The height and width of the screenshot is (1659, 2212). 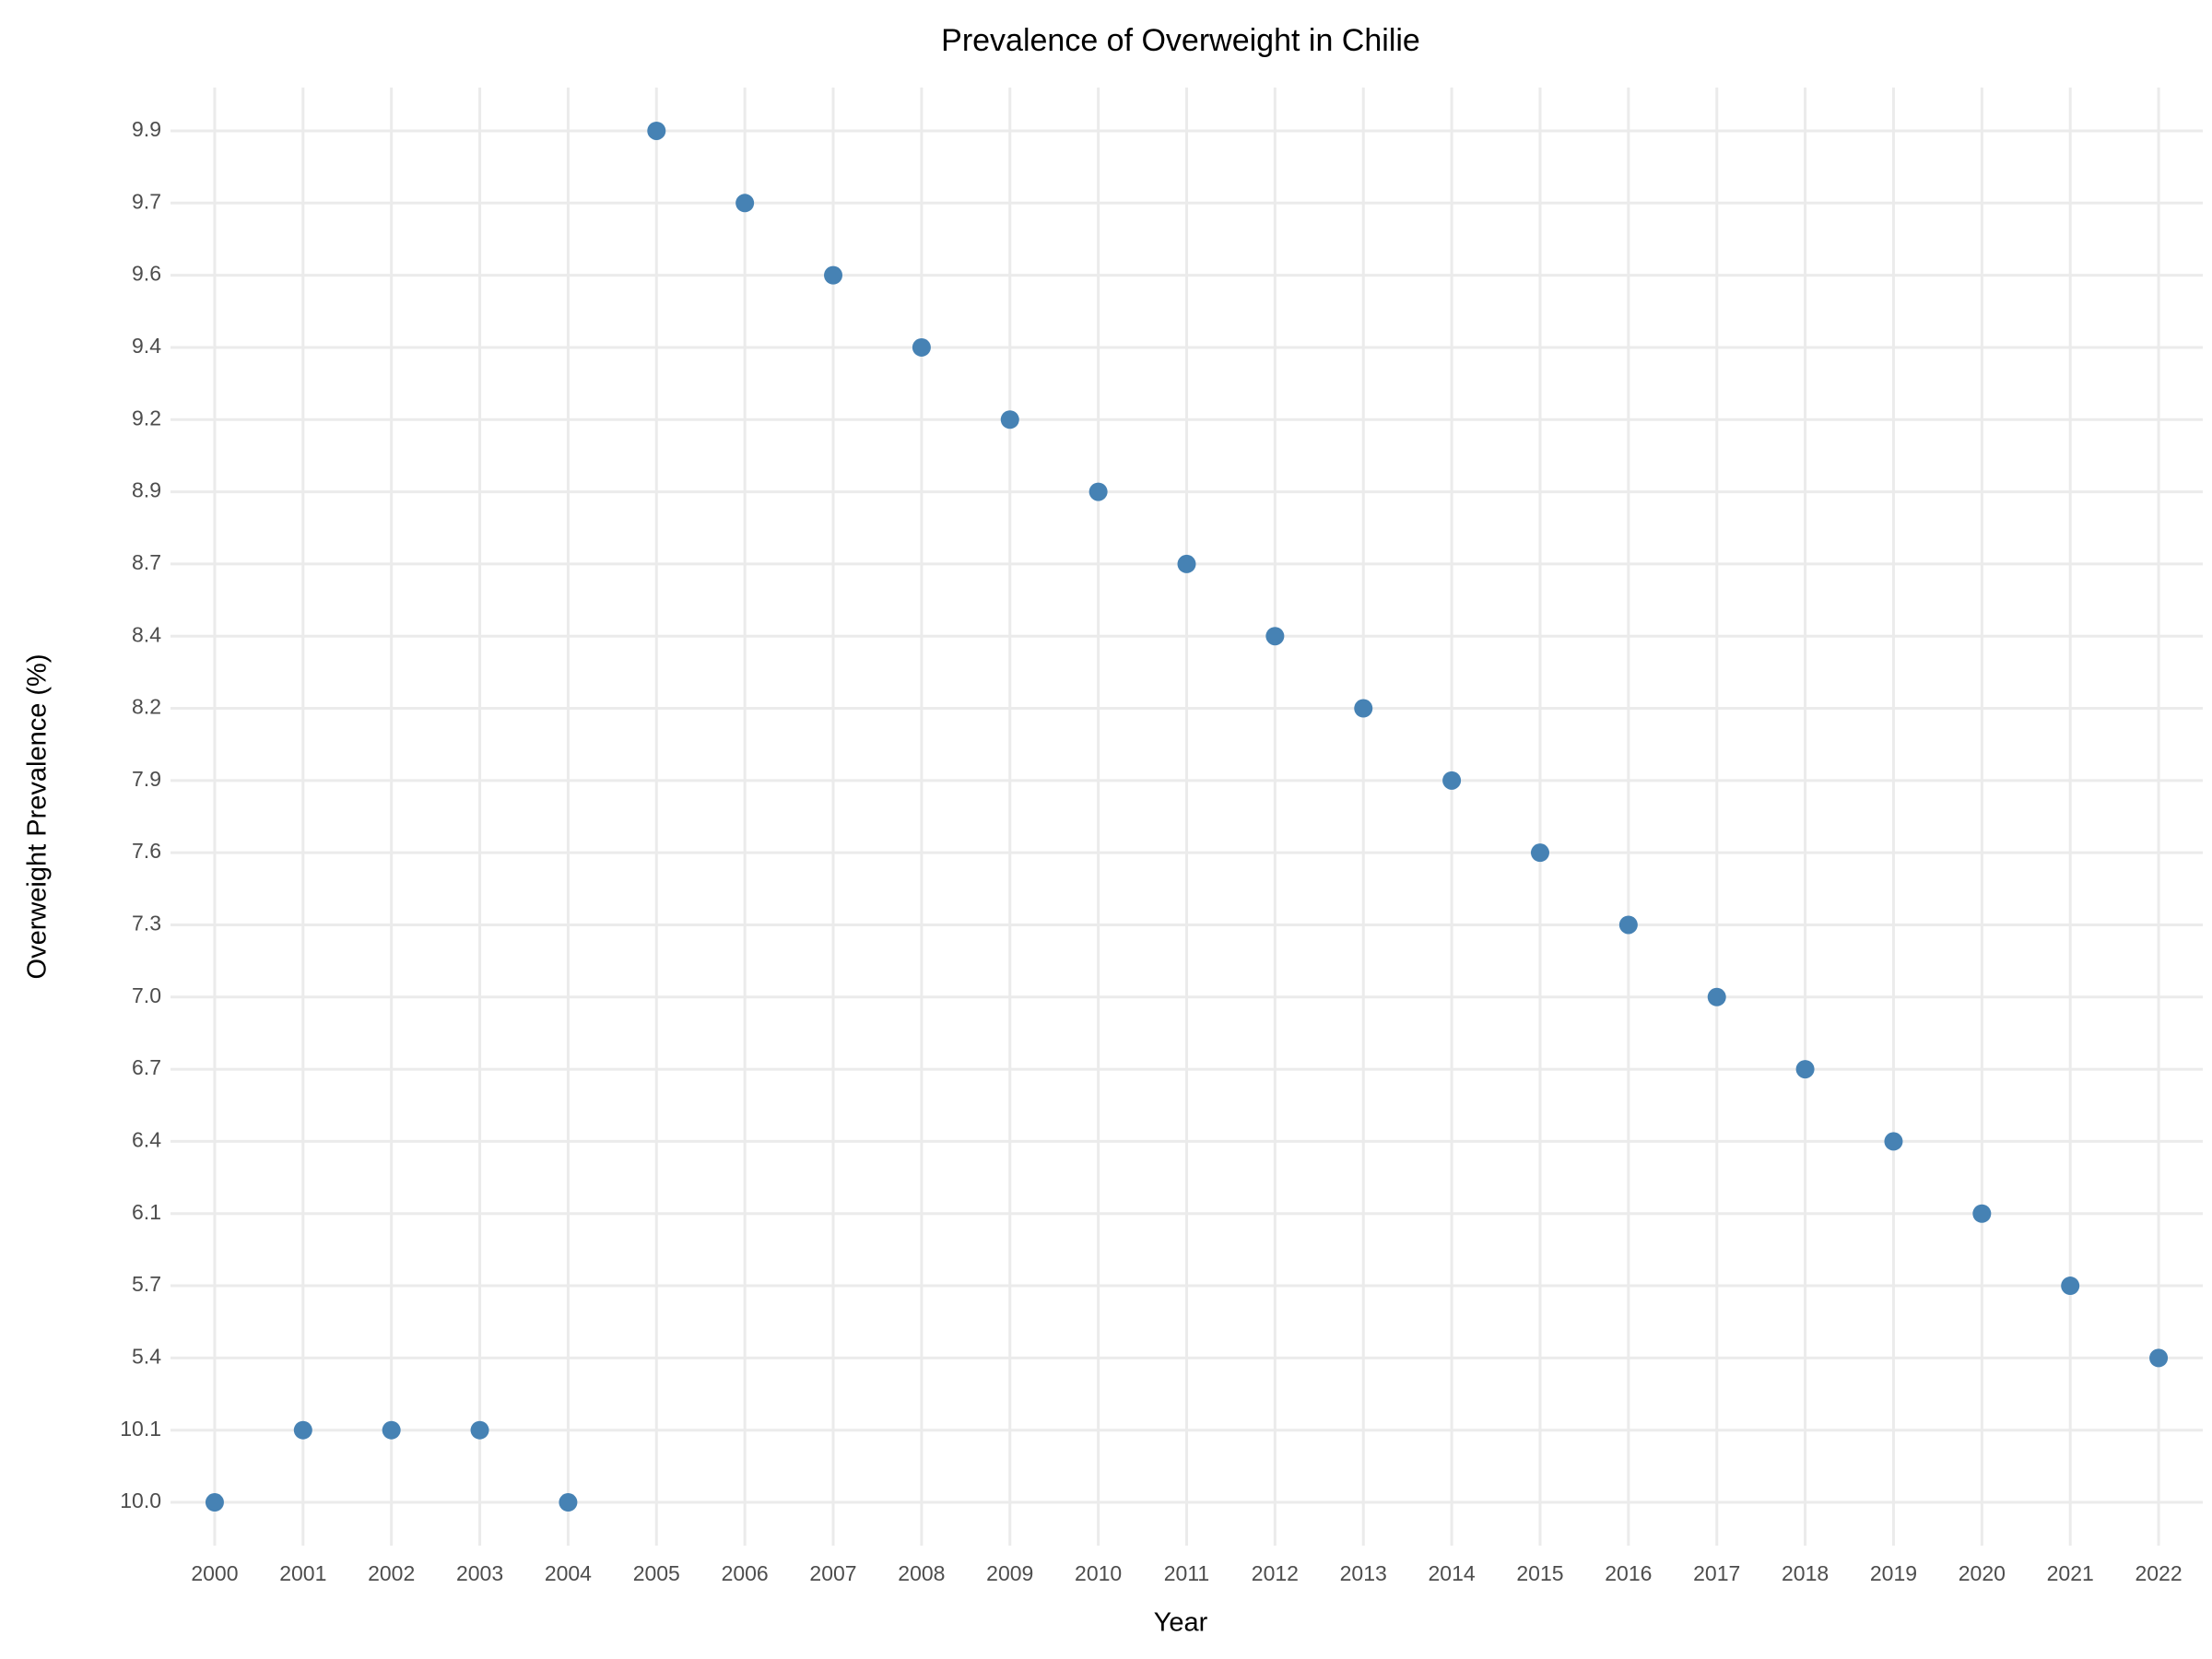 What do you see at coordinates (1009, 1573) in the screenshot?
I see `x-tick-label: 2009` at bounding box center [1009, 1573].